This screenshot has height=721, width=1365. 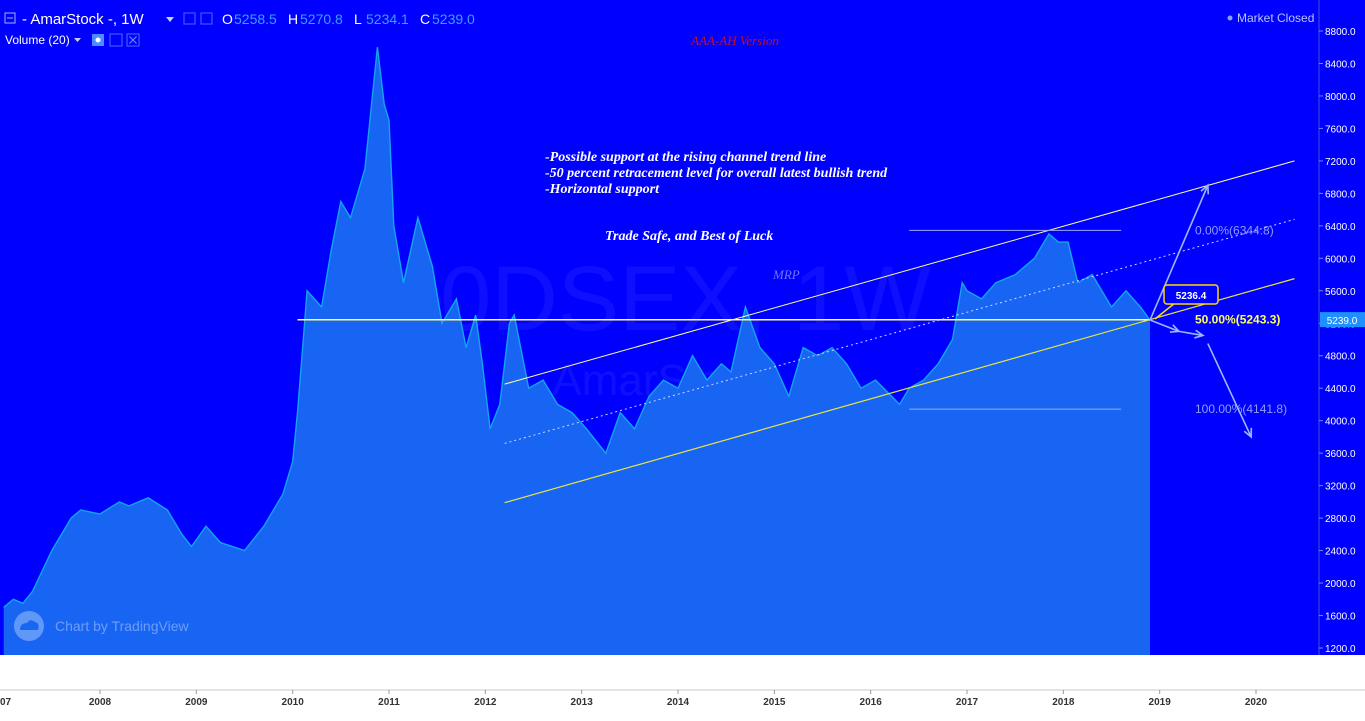 I want to click on y-tick-label: 3200.0, so click(x=1340, y=487).